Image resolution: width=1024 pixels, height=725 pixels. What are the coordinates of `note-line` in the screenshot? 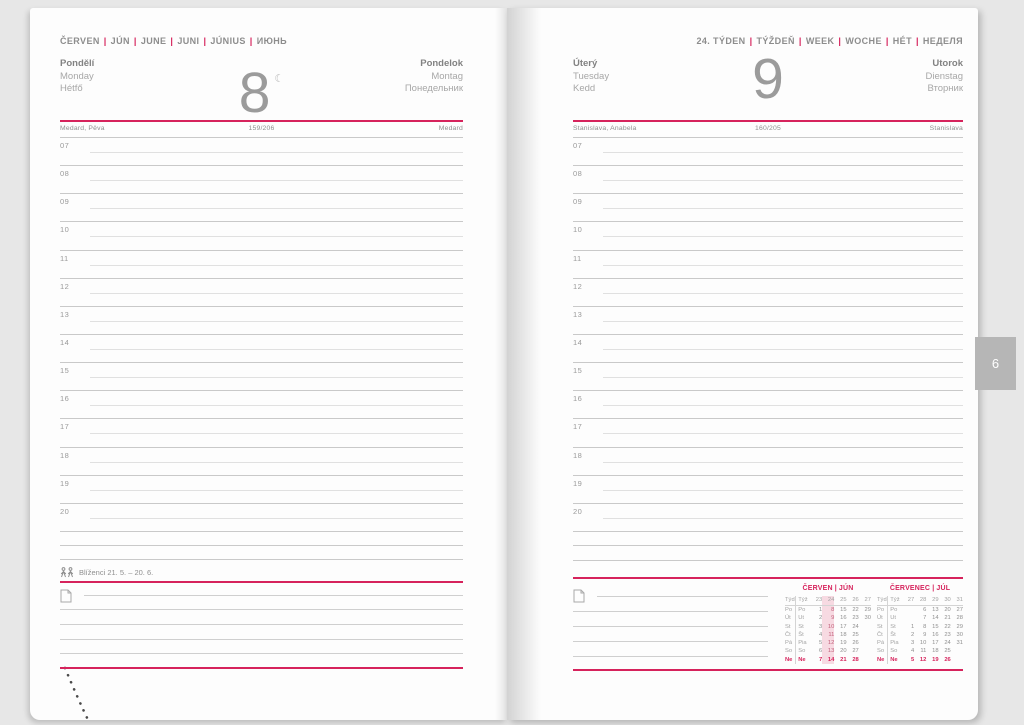 It's located at (670, 626).